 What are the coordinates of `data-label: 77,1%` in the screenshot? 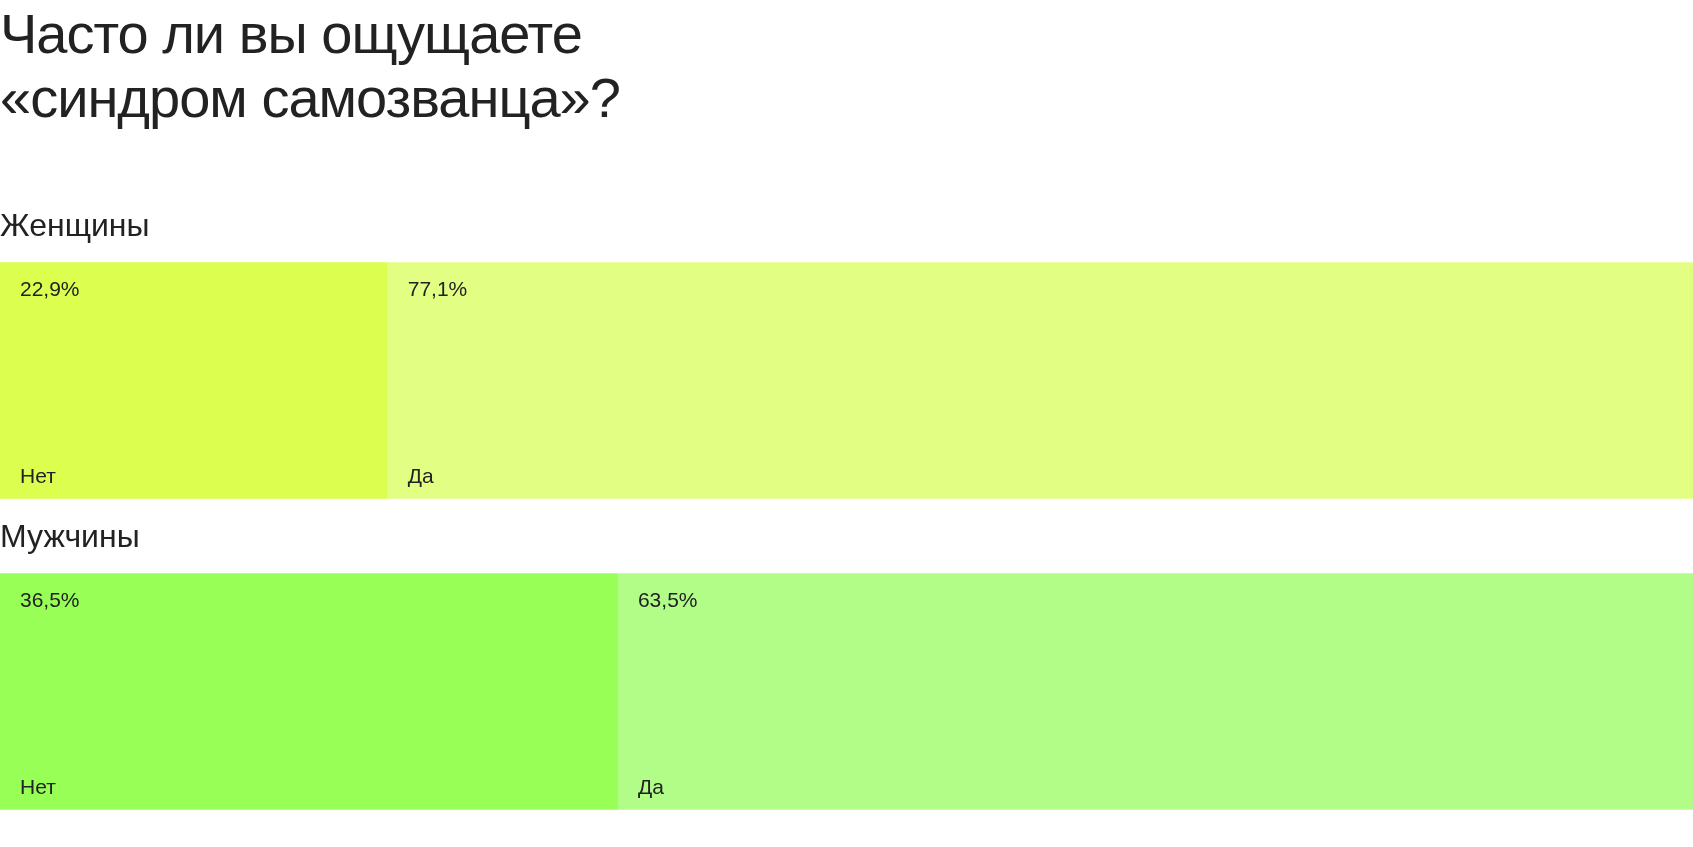 It's located at (437, 289).